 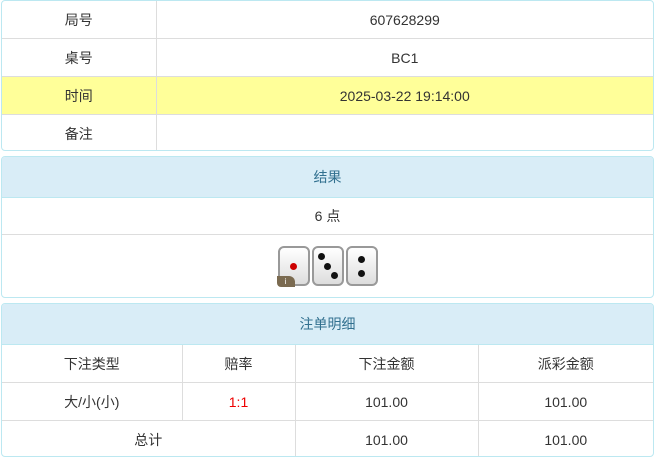 What do you see at coordinates (79, 95) in the screenshot?
I see `label: 时间` at bounding box center [79, 95].